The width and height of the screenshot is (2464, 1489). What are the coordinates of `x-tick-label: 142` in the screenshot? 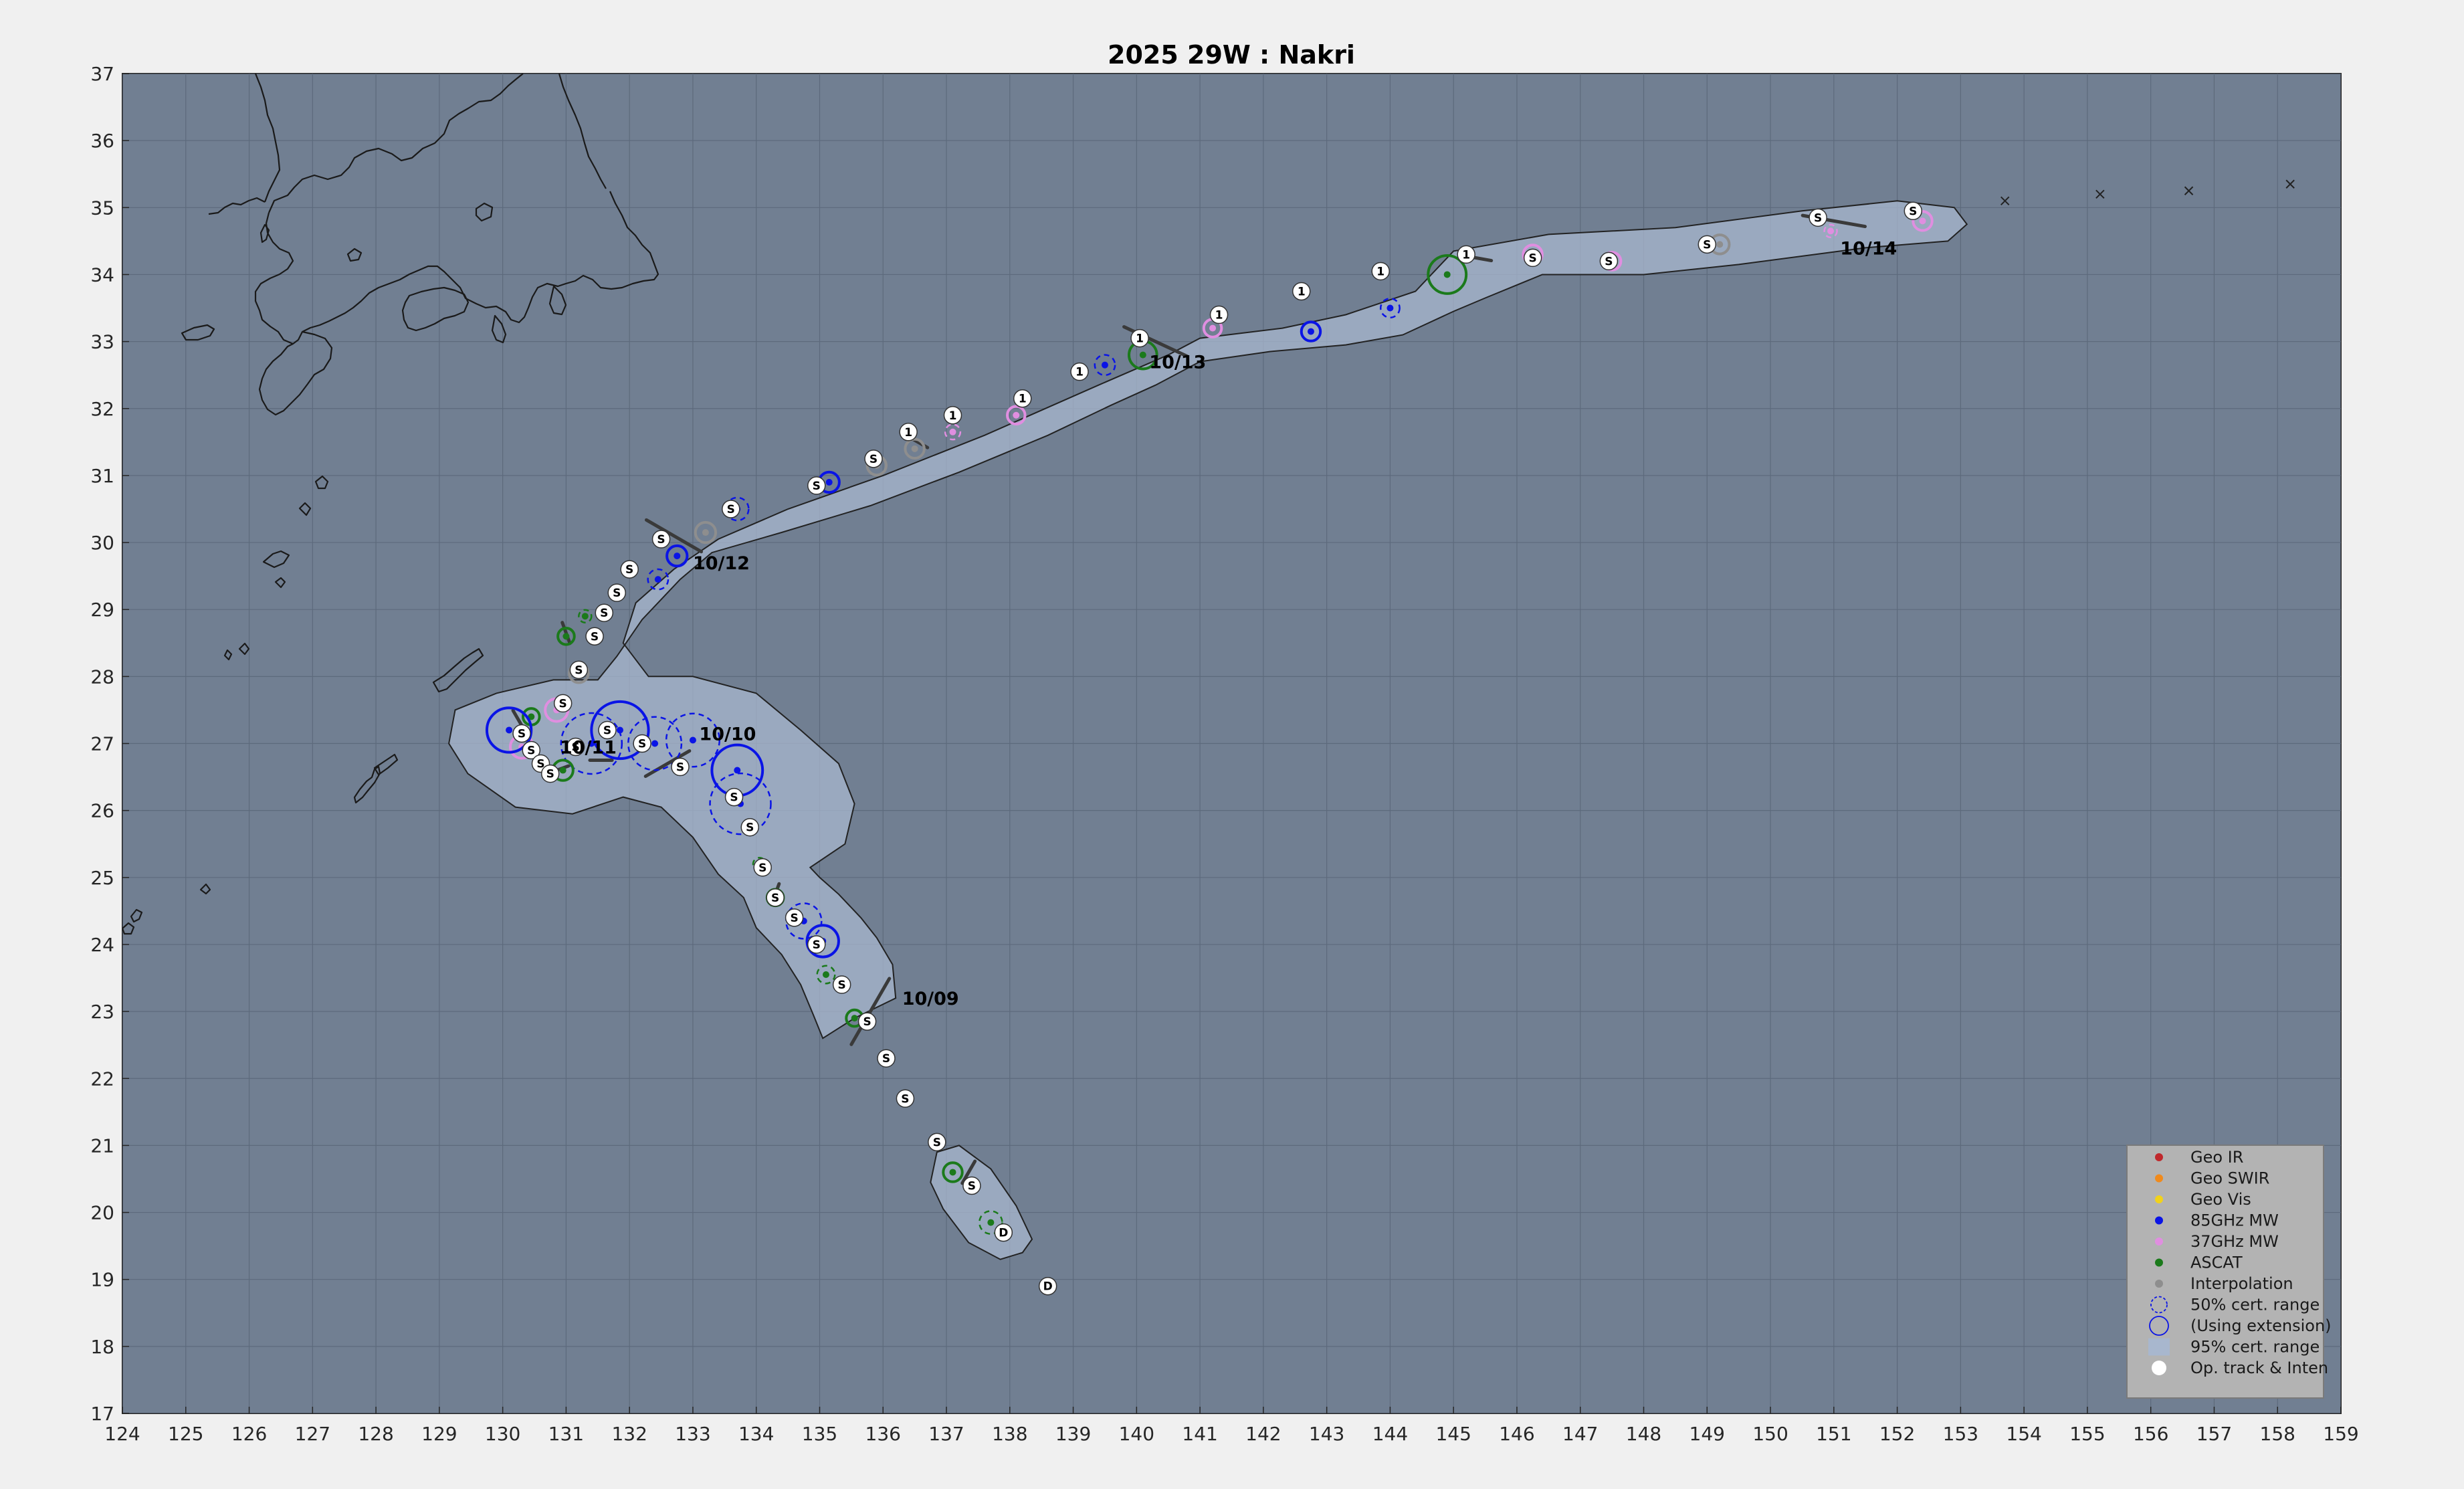 It's located at (1263, 1434).